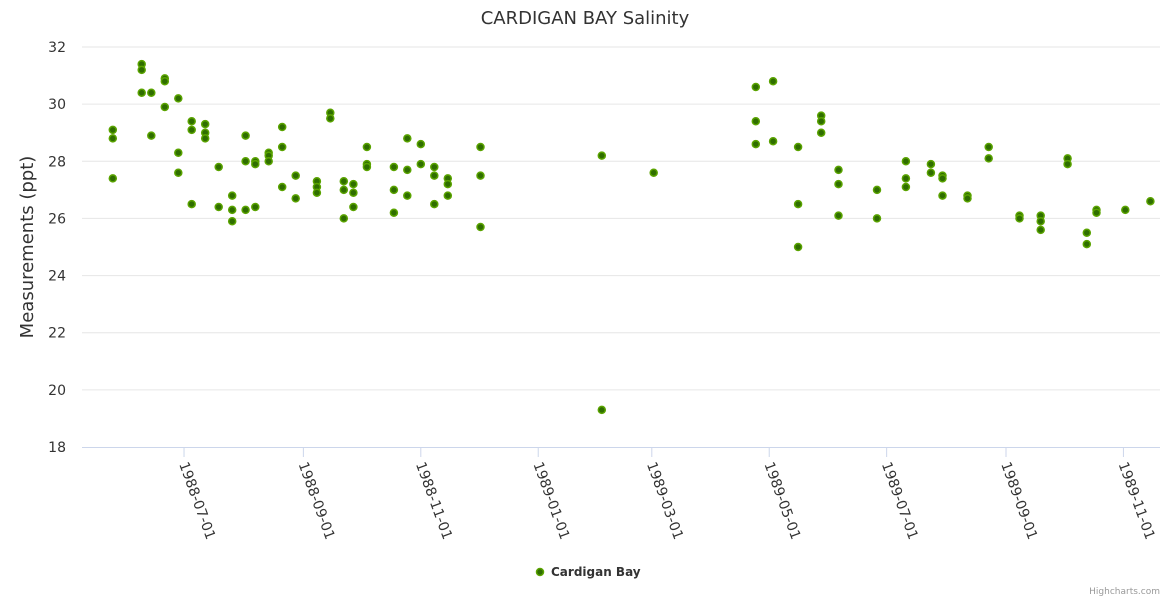 The image size is (1170, 600). Describe the element at coordinates (596, 572) in the screenshot. I see `legend-item-cardigan-bay: Cardigan Bay` at that location.